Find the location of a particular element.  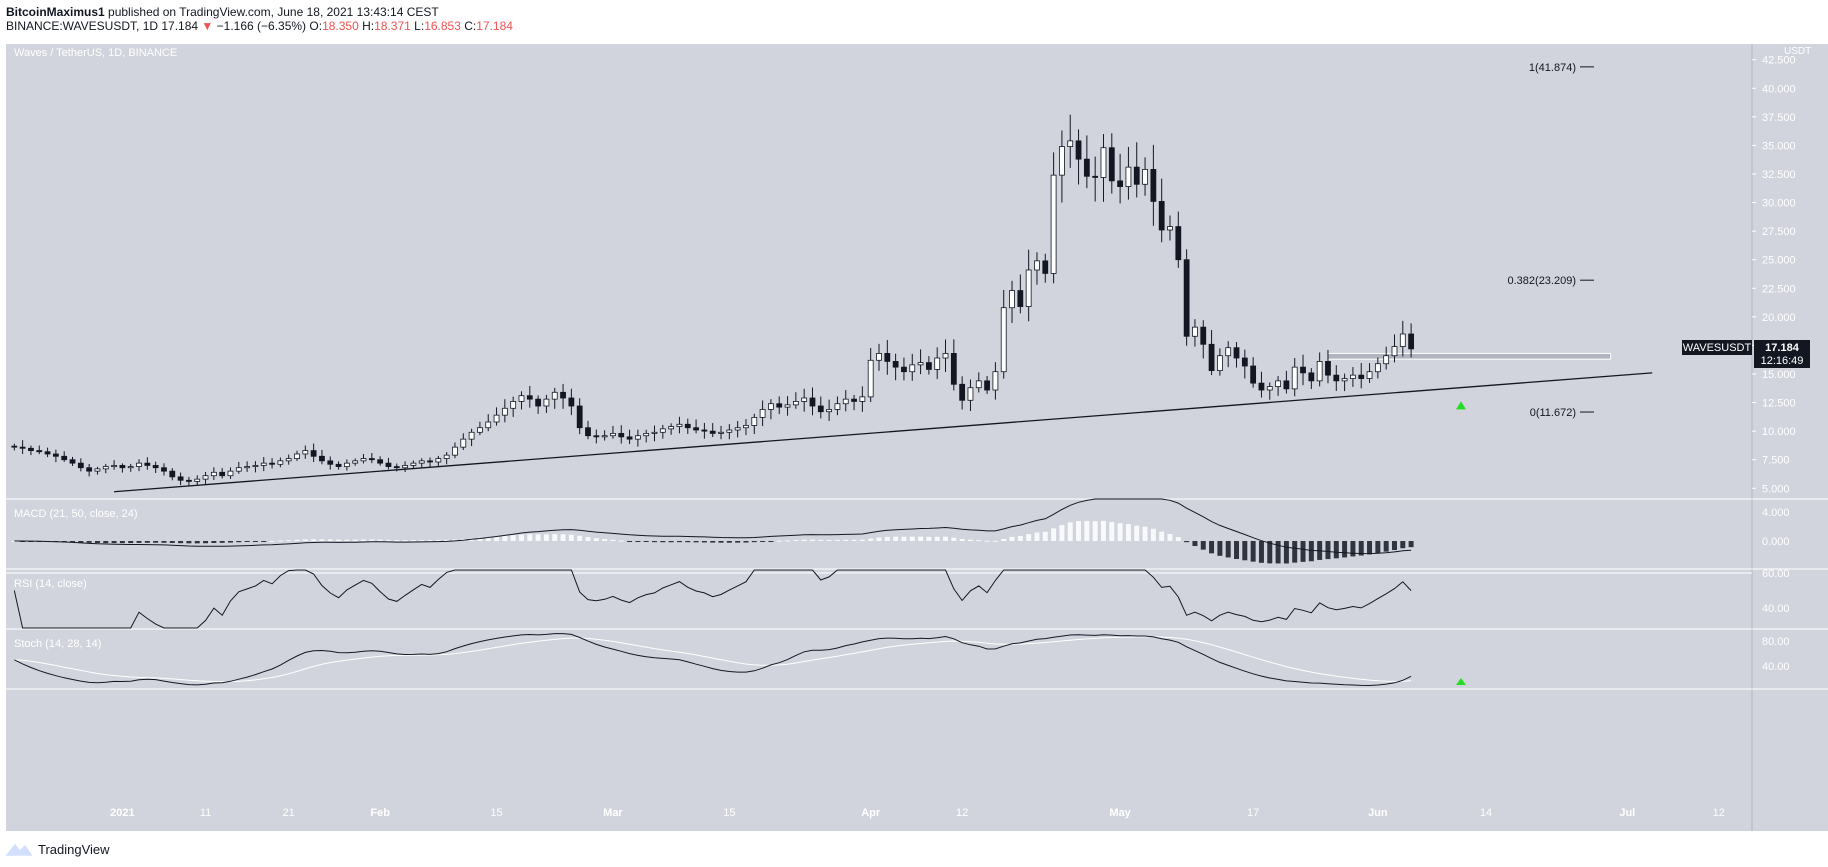

y-tick-label: 35.000 is located at coordinates (1779, 146).